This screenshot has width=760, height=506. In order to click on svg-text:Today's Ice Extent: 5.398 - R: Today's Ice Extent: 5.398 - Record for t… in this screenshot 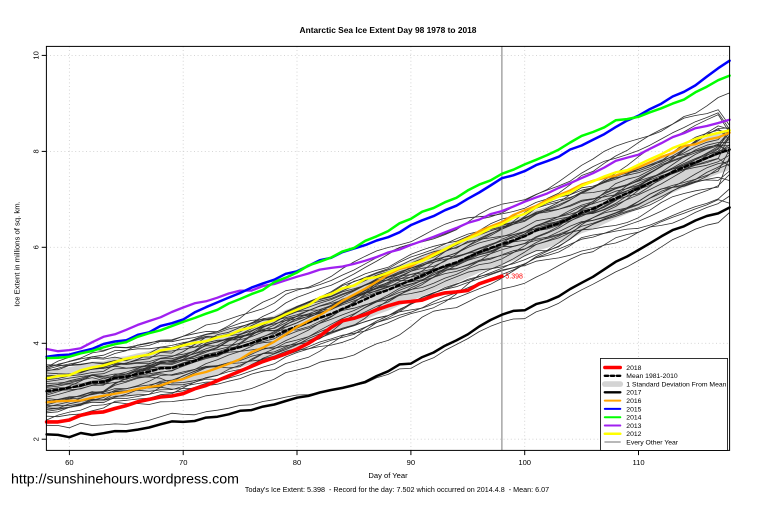, I will do `click(397, 489)`.